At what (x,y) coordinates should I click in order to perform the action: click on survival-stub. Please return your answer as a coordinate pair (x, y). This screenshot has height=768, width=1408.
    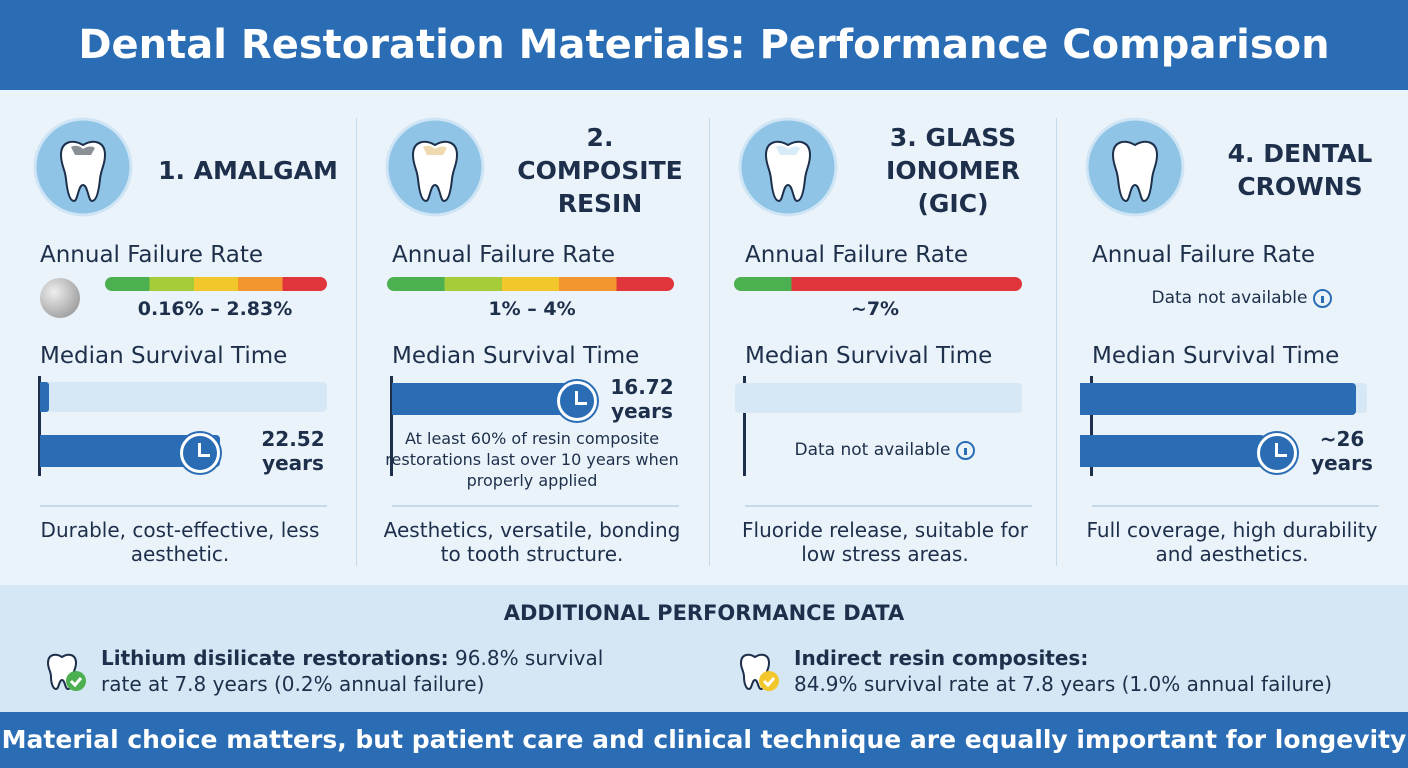
    Looking at the image, I should click on (44, 397).